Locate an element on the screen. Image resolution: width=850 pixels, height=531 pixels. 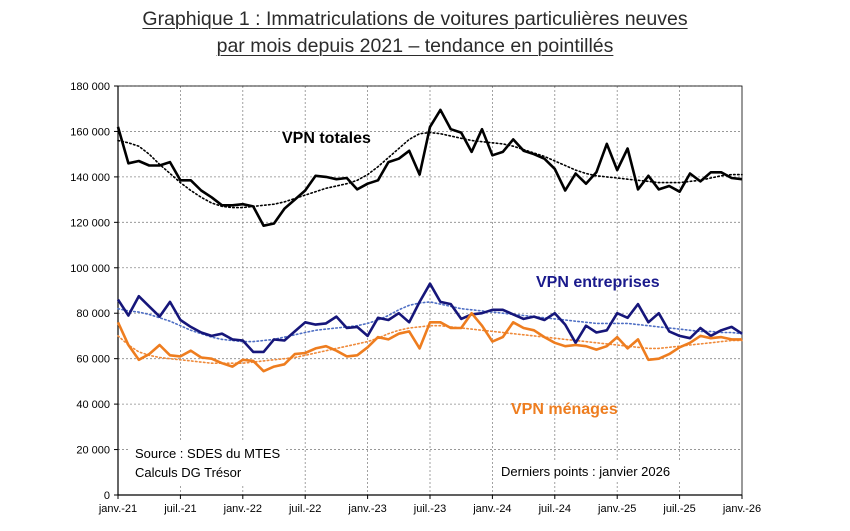
last-points-box is located at coordinates (592, 471).